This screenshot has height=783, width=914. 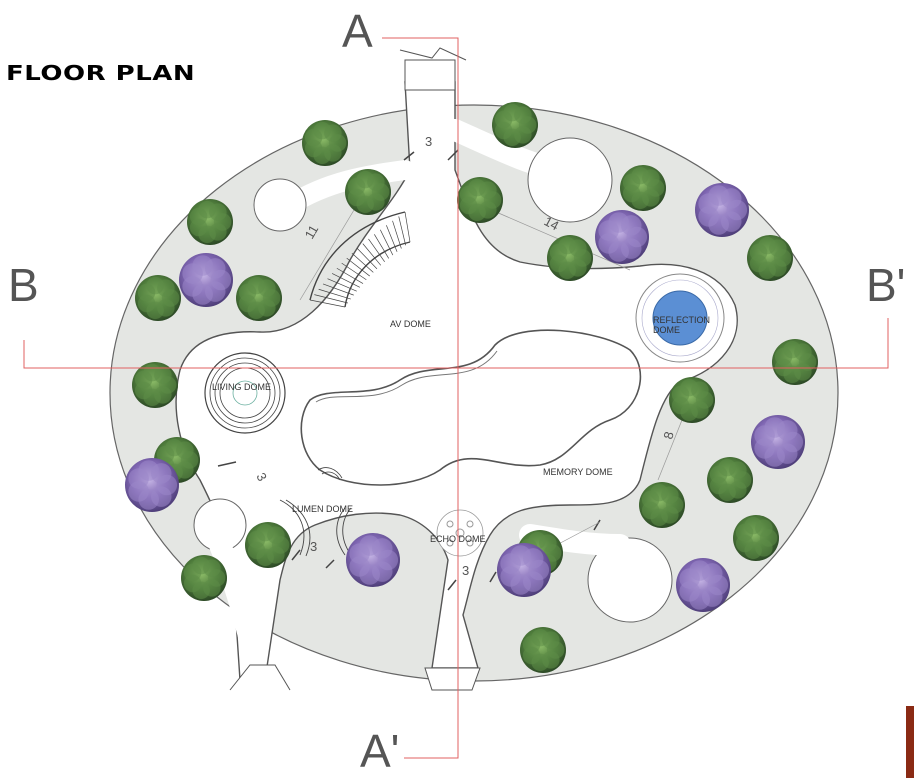 I want to click on section-label-a: A, so click(x=357, y=31).